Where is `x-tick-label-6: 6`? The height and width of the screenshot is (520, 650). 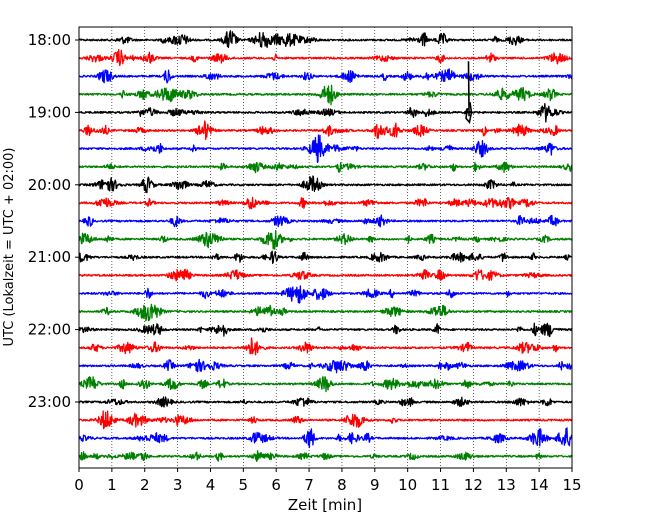
x-tick-label-6: 6 is located at coordinates (276, 485).